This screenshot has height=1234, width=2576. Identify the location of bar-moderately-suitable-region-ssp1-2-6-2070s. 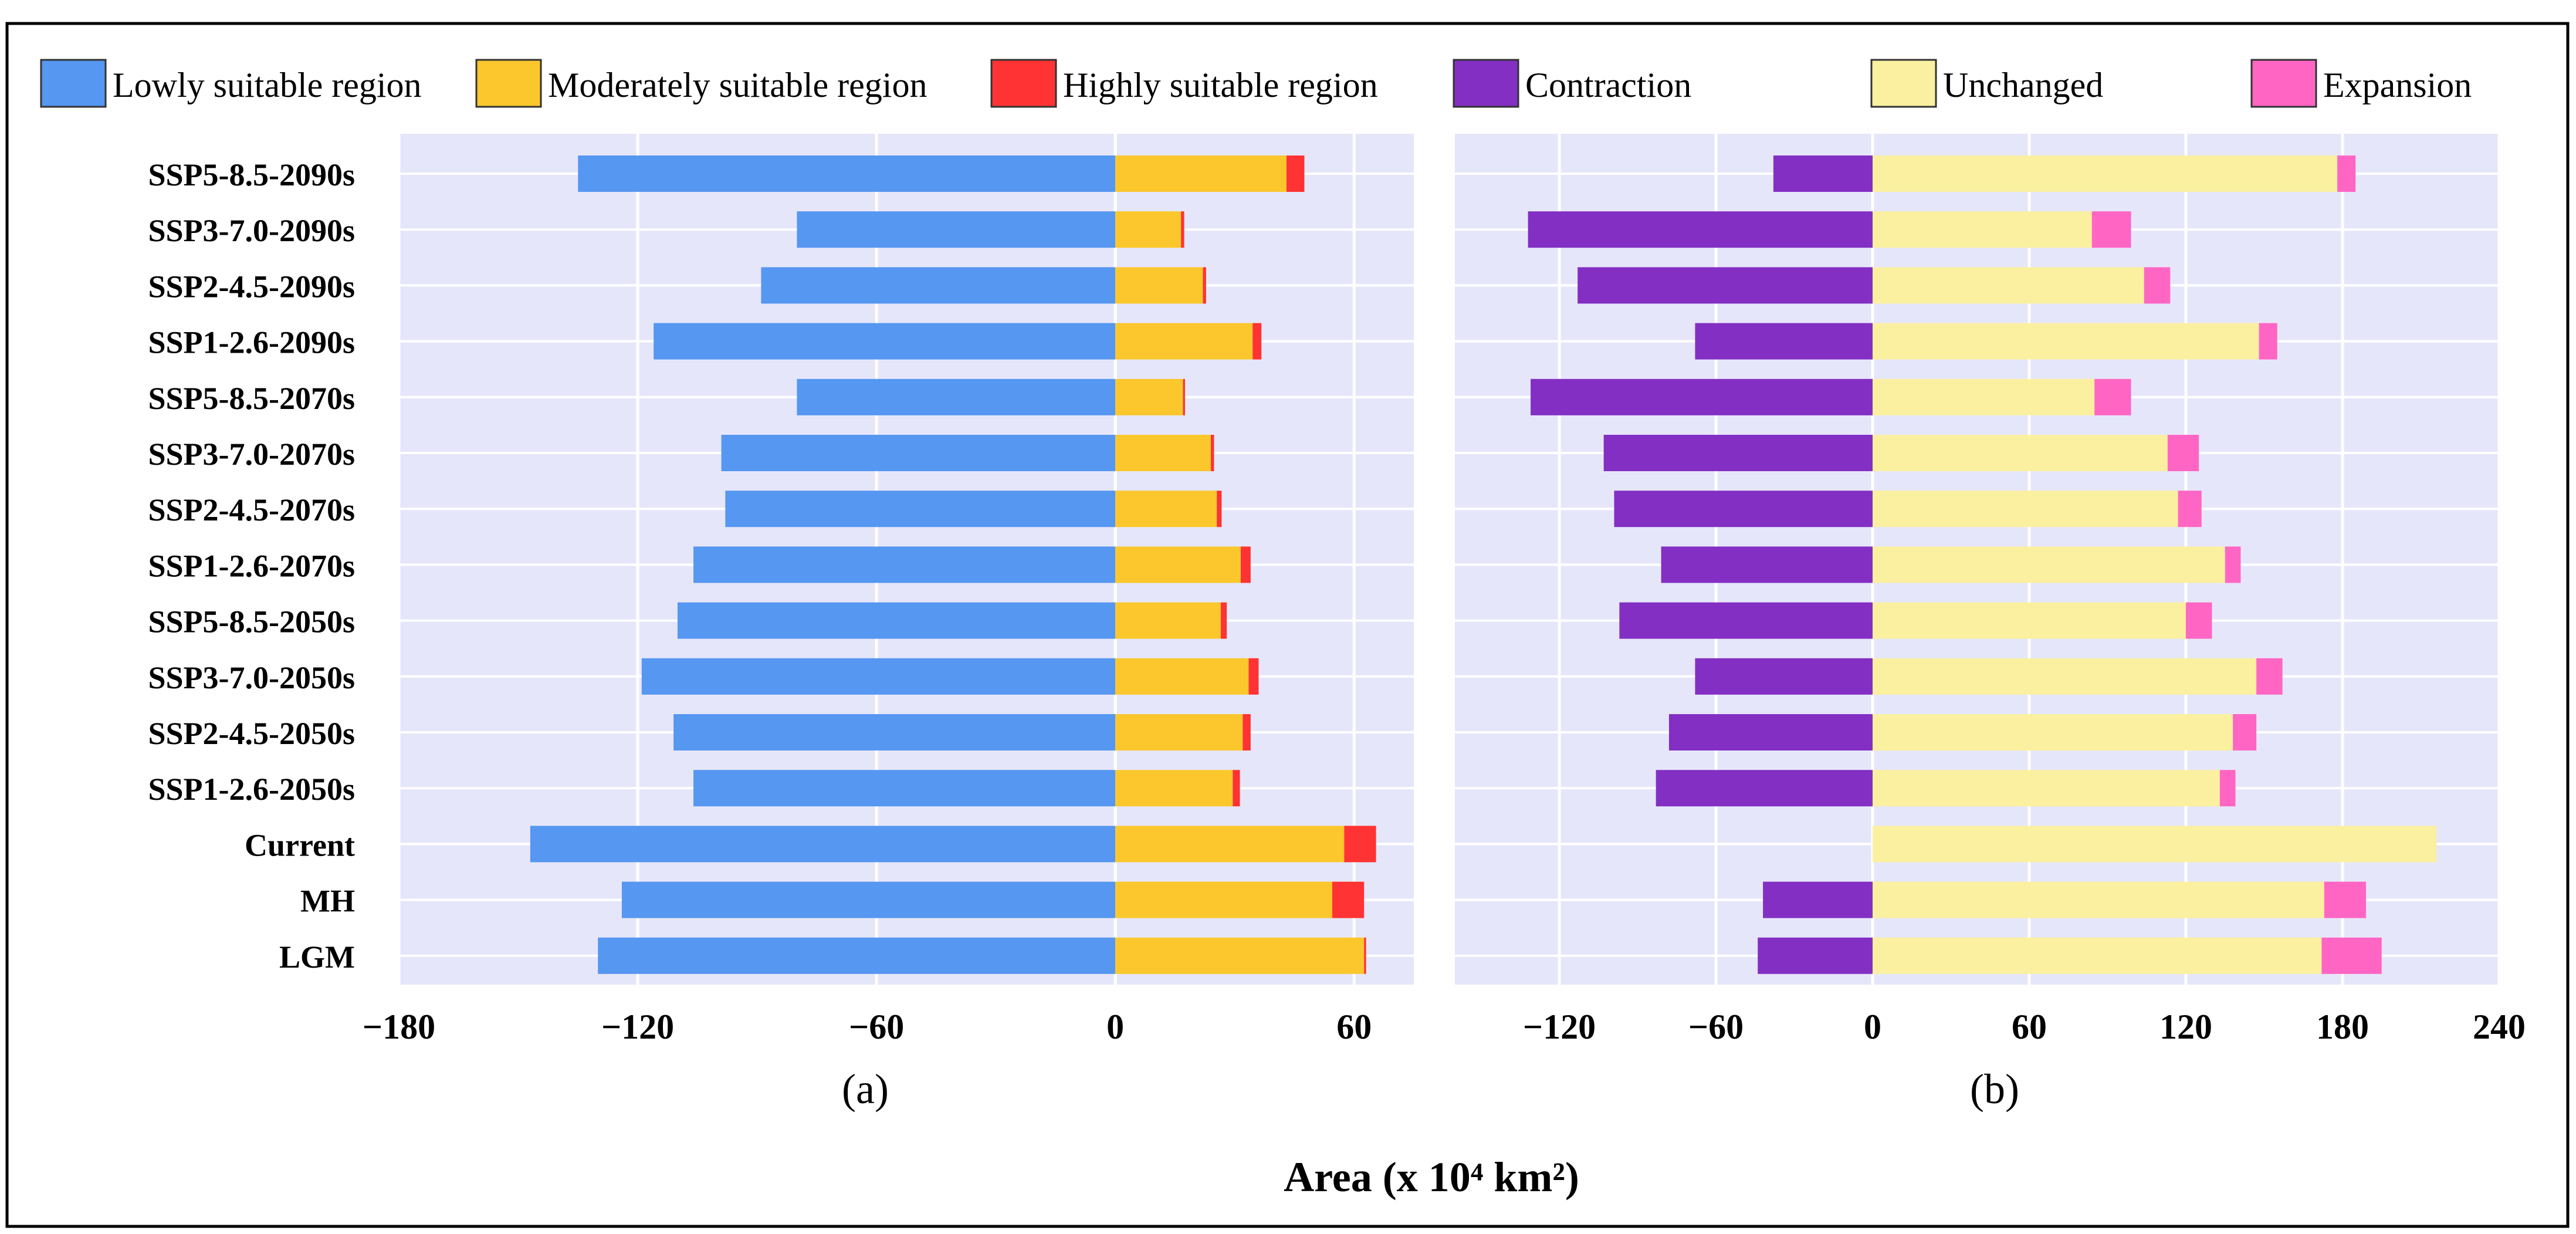
(1178, 564).